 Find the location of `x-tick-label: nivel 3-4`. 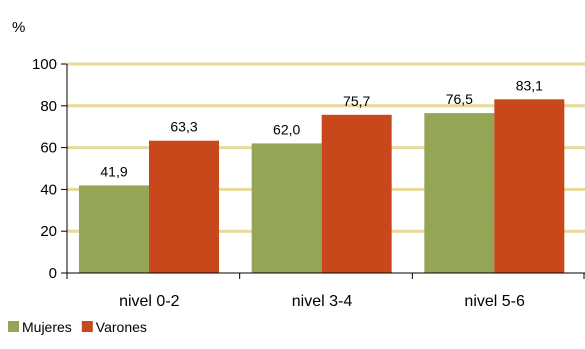

x-tick-label: nivel 3-4 is located at coordinates (322, 301).